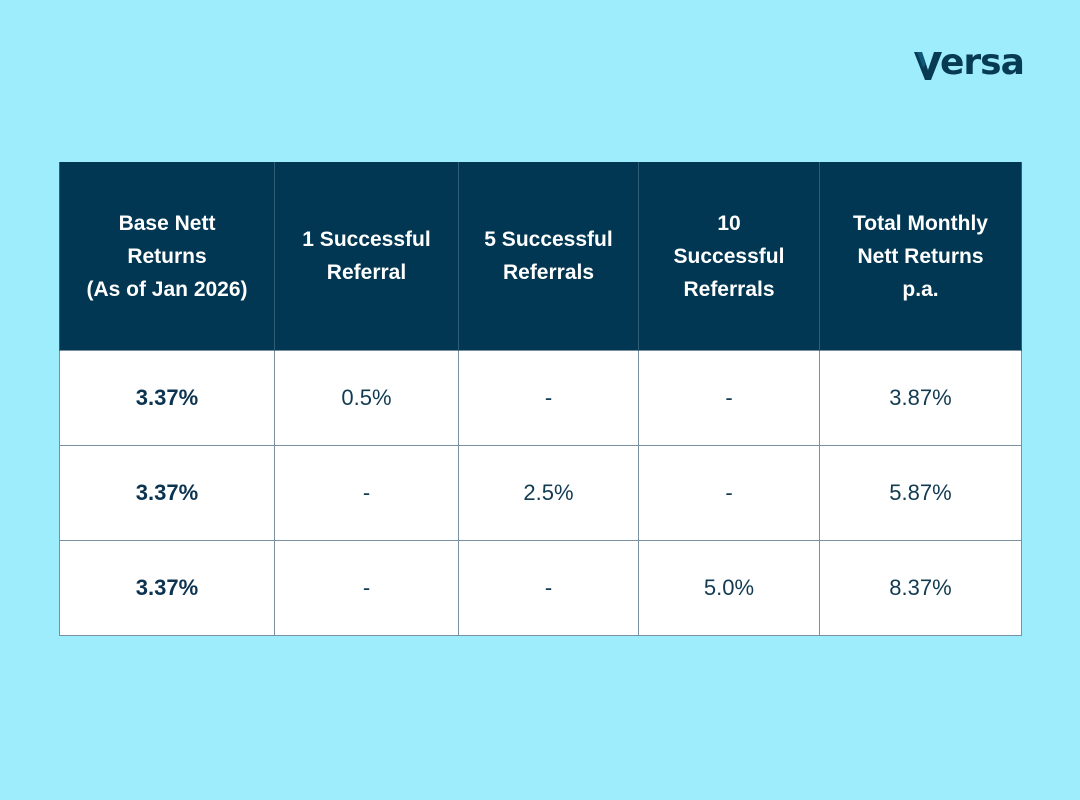 The width and height of the screenshot is (1080, 800). Describe the element at coordinates (920, 588) in the screenshot. I see `cell-total-return: 8.37%` at that location.